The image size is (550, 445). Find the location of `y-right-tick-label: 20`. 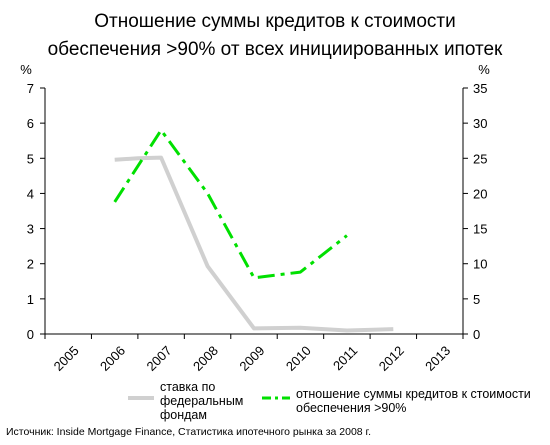

y-right-tick-label: 20 is located at coordinates (480, 193).